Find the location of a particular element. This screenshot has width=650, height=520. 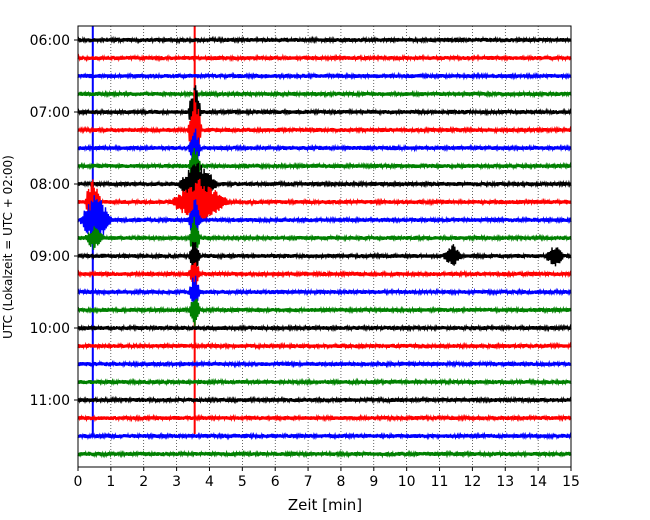

x-tick-label: 12 is located at coordinates (472, 482).